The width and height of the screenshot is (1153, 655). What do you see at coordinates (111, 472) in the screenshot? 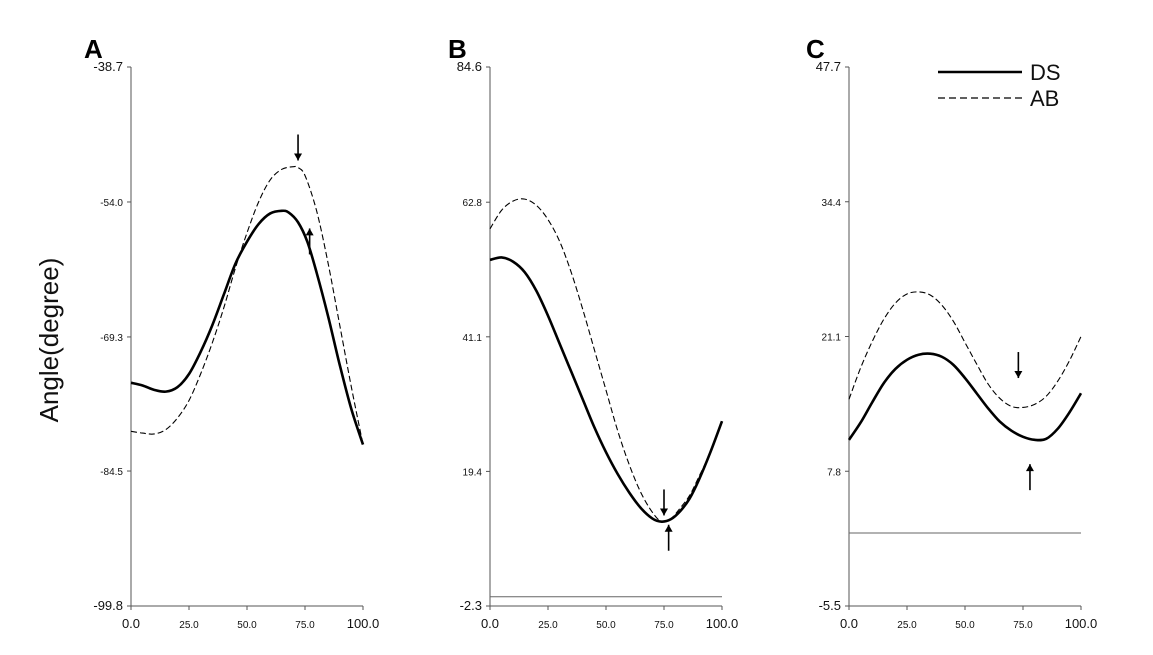
I see `panel-a-y-tick-label: -84.5` at bounding box center [111, 472].